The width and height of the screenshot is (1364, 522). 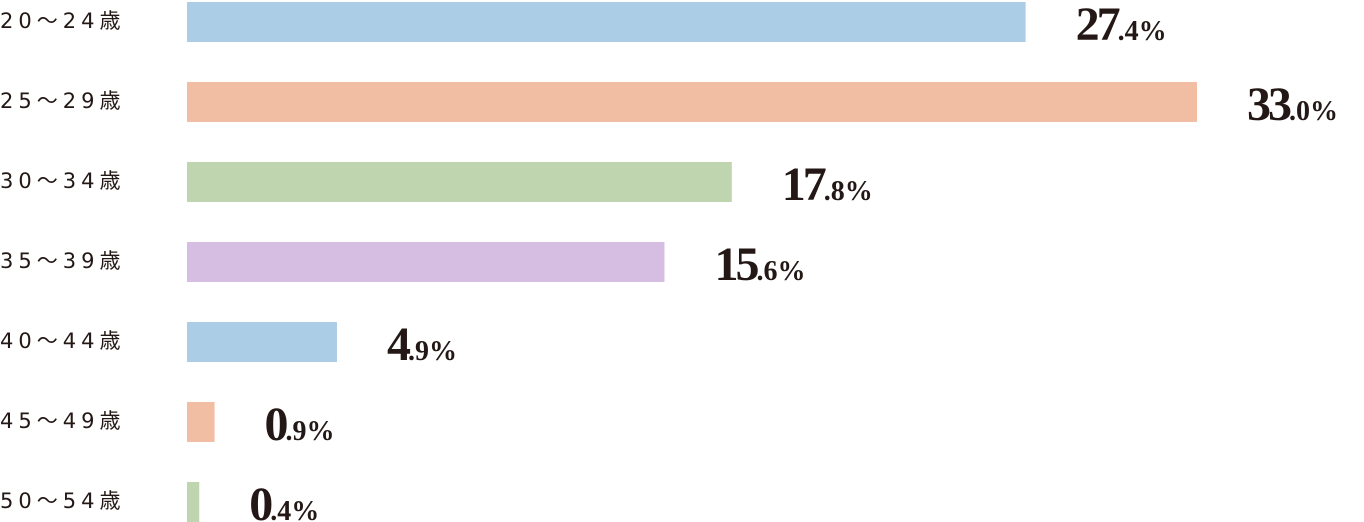 I want to click on value-label: 17.8%, so click(x=827, y=184).